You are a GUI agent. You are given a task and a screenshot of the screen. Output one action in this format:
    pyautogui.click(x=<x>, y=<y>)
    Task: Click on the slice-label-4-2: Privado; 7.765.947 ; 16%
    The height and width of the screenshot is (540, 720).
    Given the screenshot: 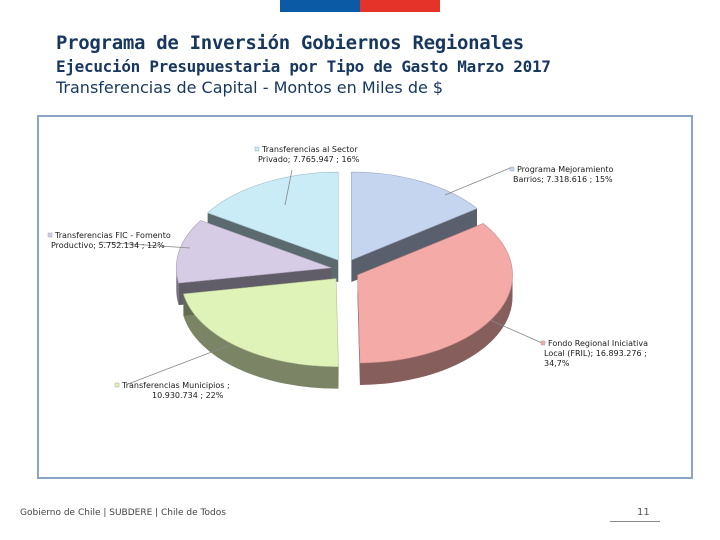 What is the action you would take?
    pyautogui.click(x=309, y=159)
    